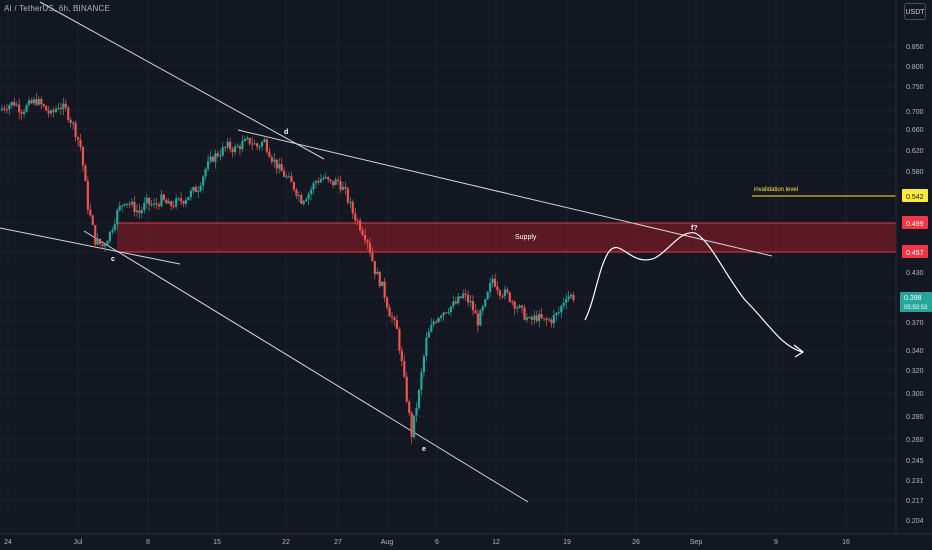 This screenshot has height=550, width=932. What do you see at coordinates (437, 542) in the screenshot?
I see `time-axis-label: 6` at bounding box center [437, 542].